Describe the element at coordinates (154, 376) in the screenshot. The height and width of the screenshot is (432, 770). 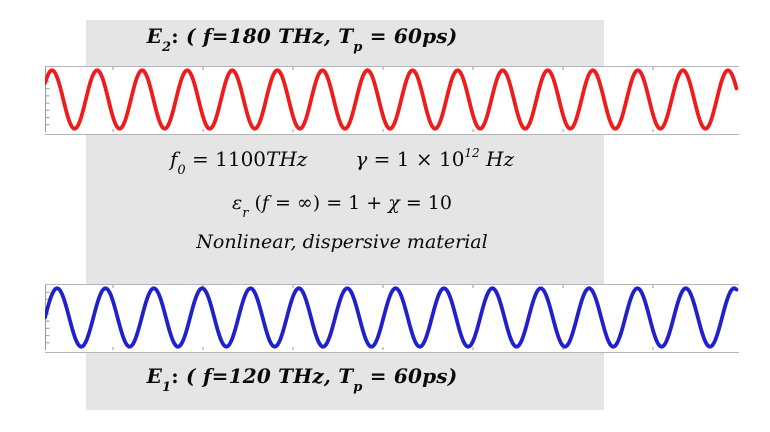
I see `e1-symbol: E` at that location.